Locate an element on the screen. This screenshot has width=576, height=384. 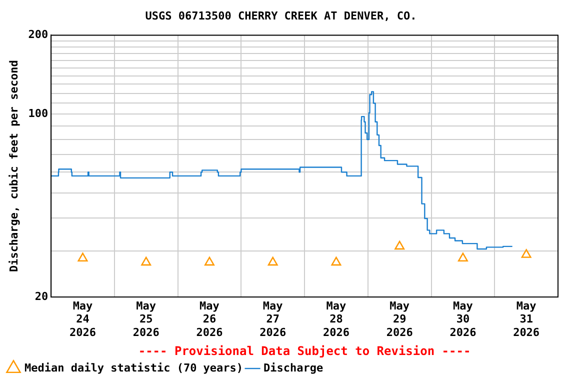
x-tick-label: May 27 2026 is located at coordinates (273, 319).